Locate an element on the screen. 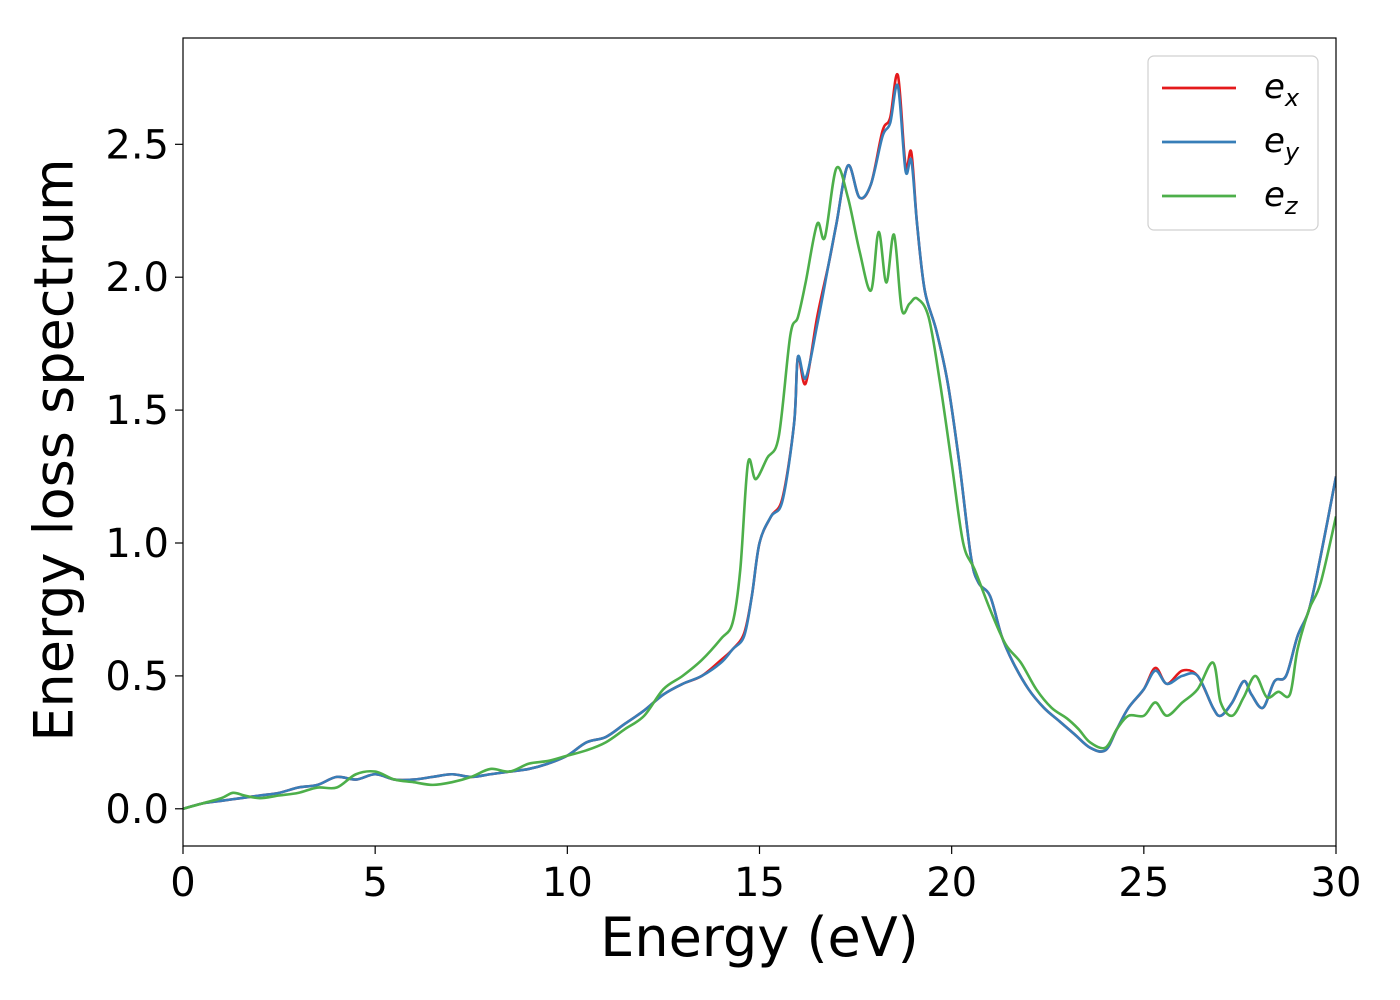  y-tick-label: 2.0 is located at coordinates (137, 278).